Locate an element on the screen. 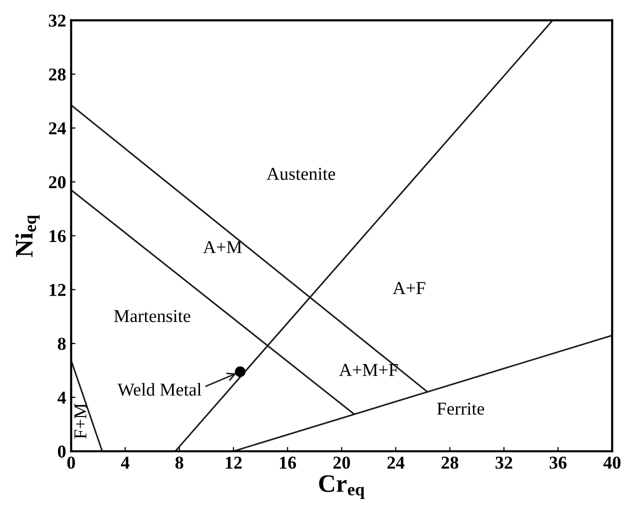 The height and width of the screenshot is (507, 624). x-tick-label: 24 is located at coordinates (395, 462).